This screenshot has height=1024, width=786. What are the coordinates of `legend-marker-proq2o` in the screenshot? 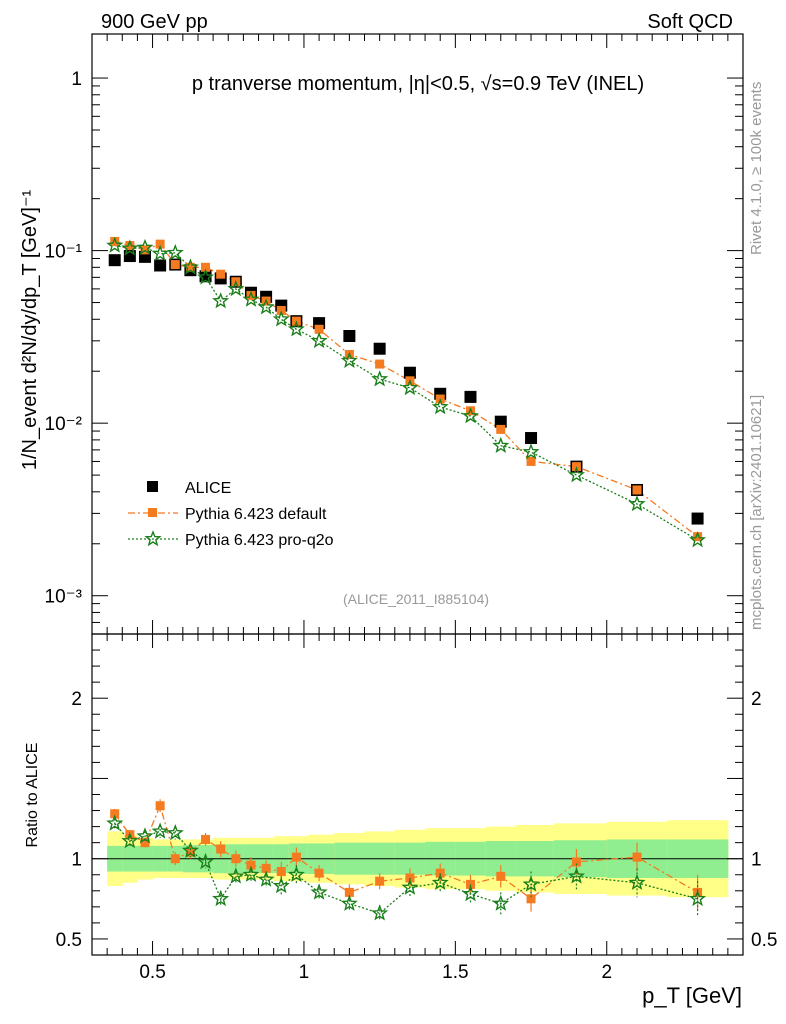 It's located at (153, 538).